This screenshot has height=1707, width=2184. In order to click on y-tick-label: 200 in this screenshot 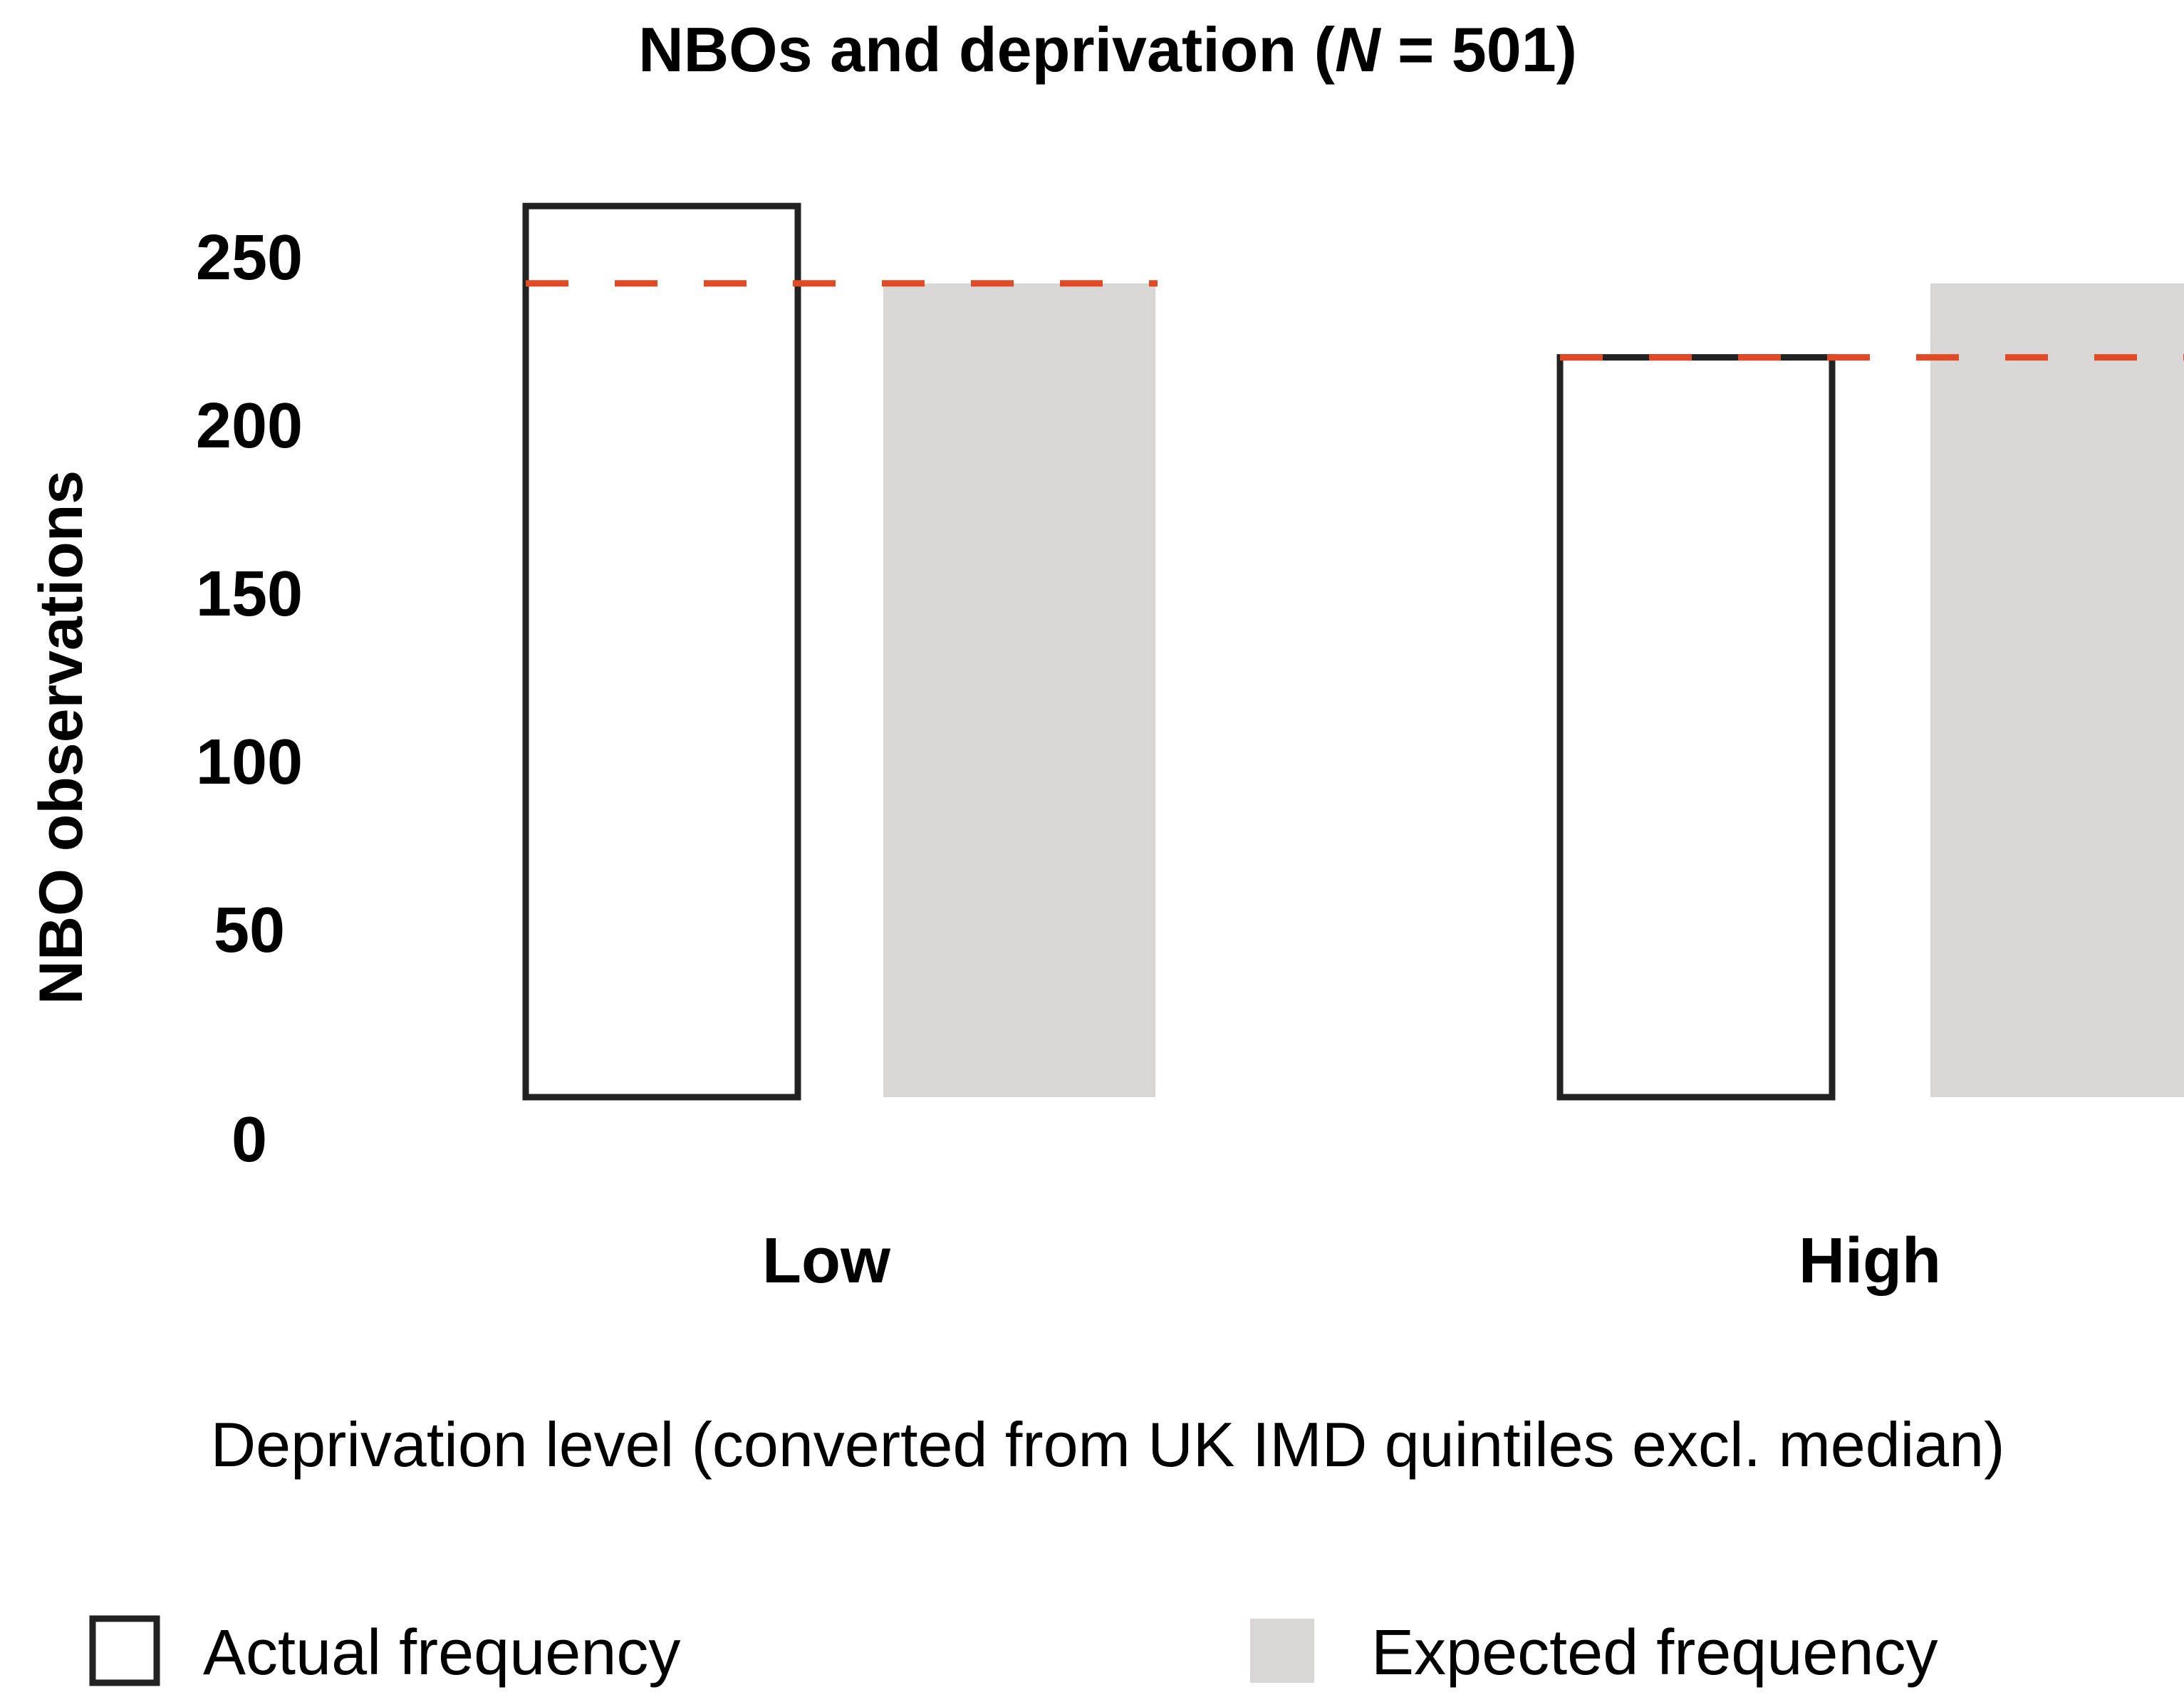, I will do `click(249, 426)`.